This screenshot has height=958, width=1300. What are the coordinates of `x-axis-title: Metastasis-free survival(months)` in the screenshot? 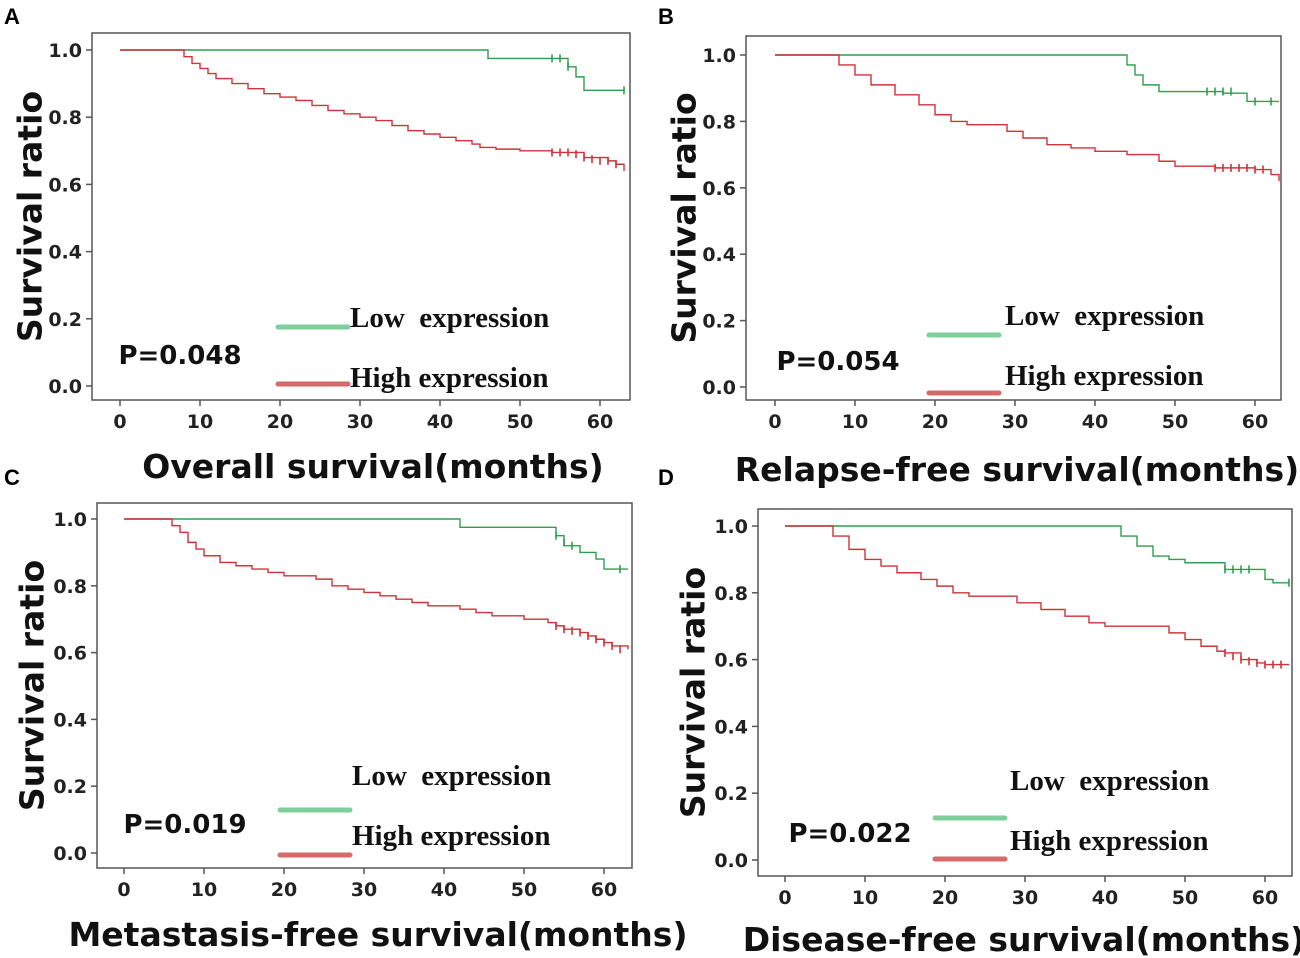 It's located at (377, 934).